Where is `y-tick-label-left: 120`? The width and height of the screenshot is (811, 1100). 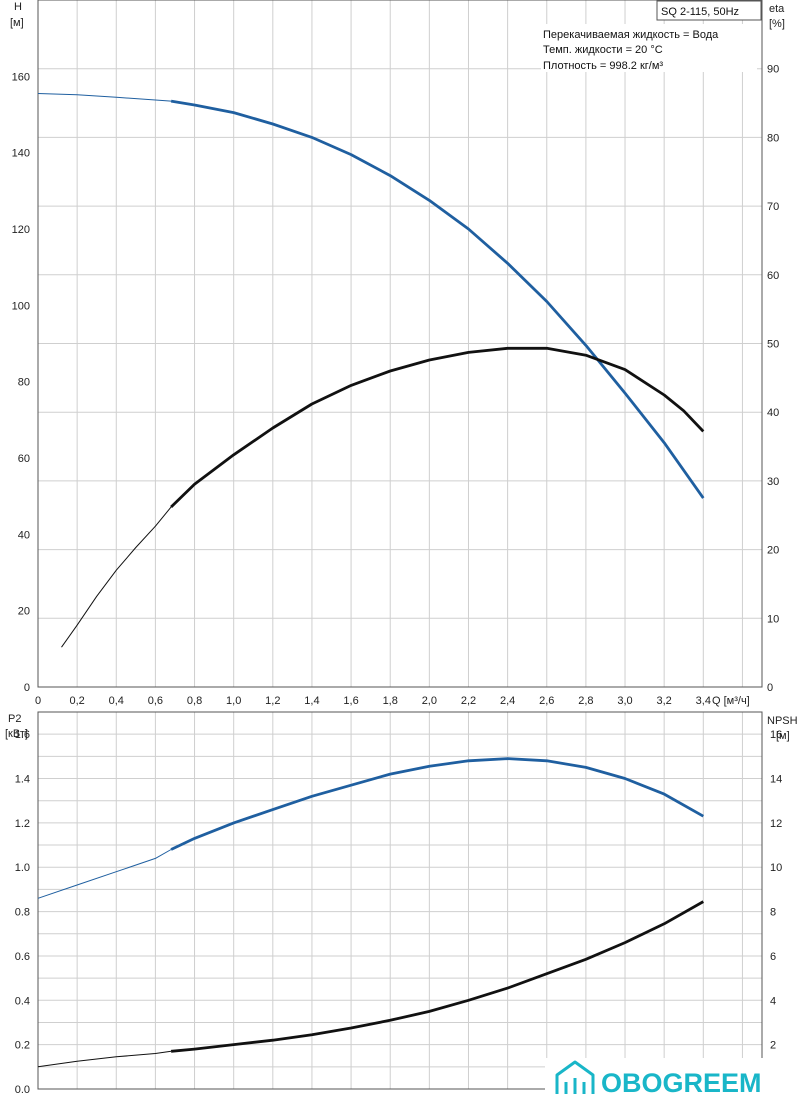 y-tick-label-left: 120 is located at coordinates (21, 230).